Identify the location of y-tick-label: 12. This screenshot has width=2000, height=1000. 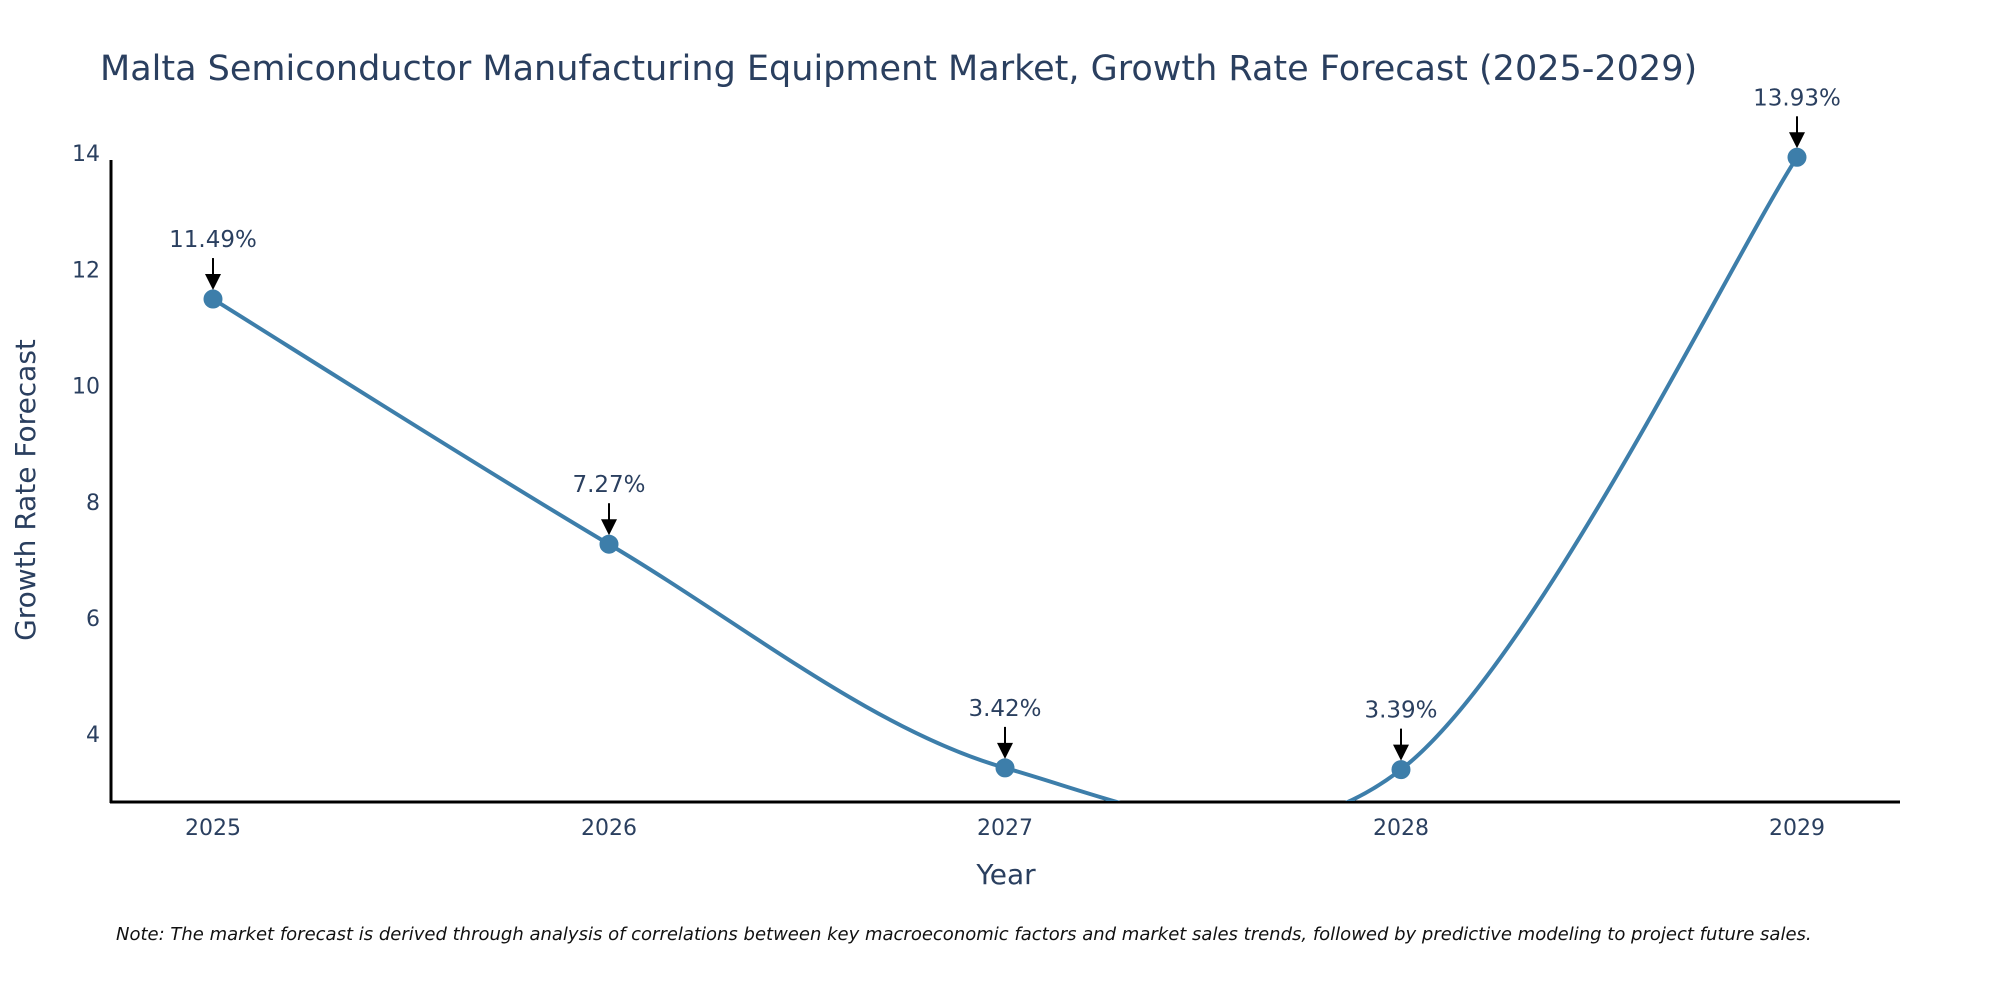
(86, 270).